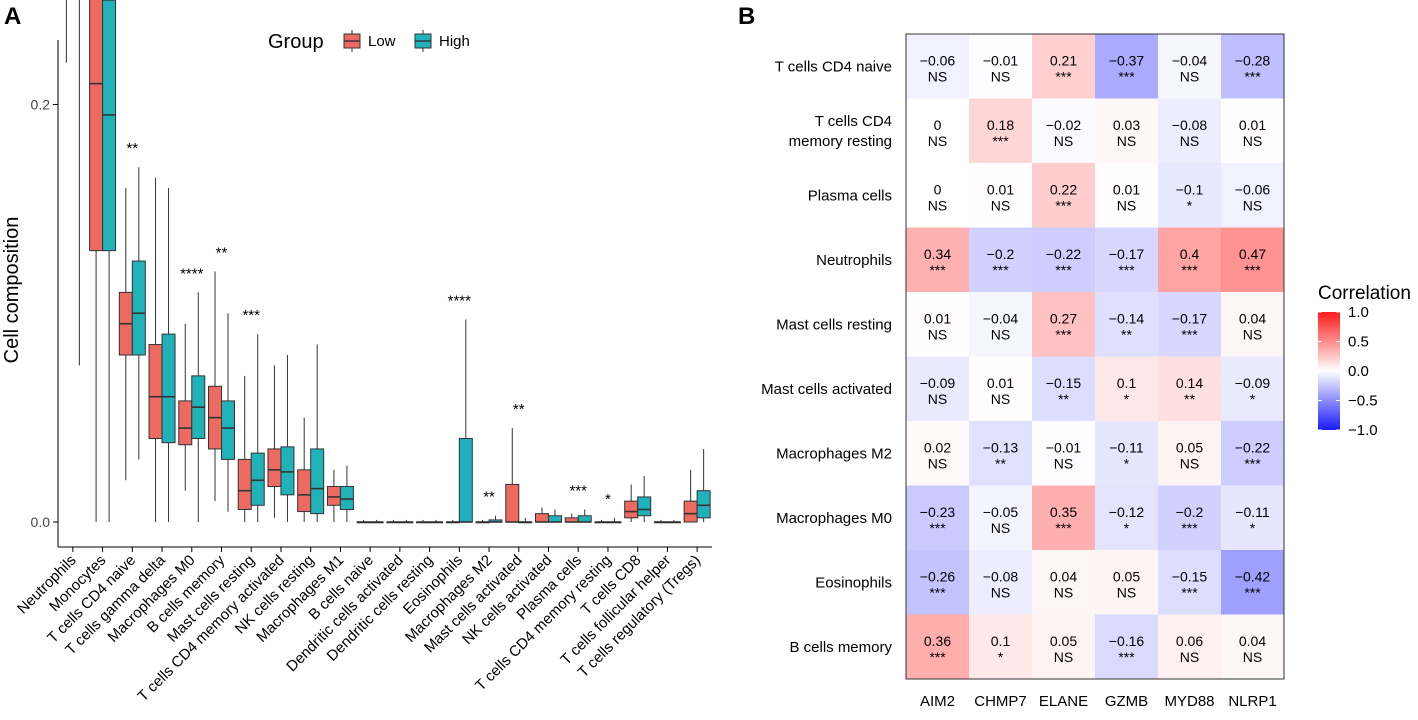  Describe the element at coordinates (1252, 125) in the screenshot. I see `cell-value: 0.01` at that location.